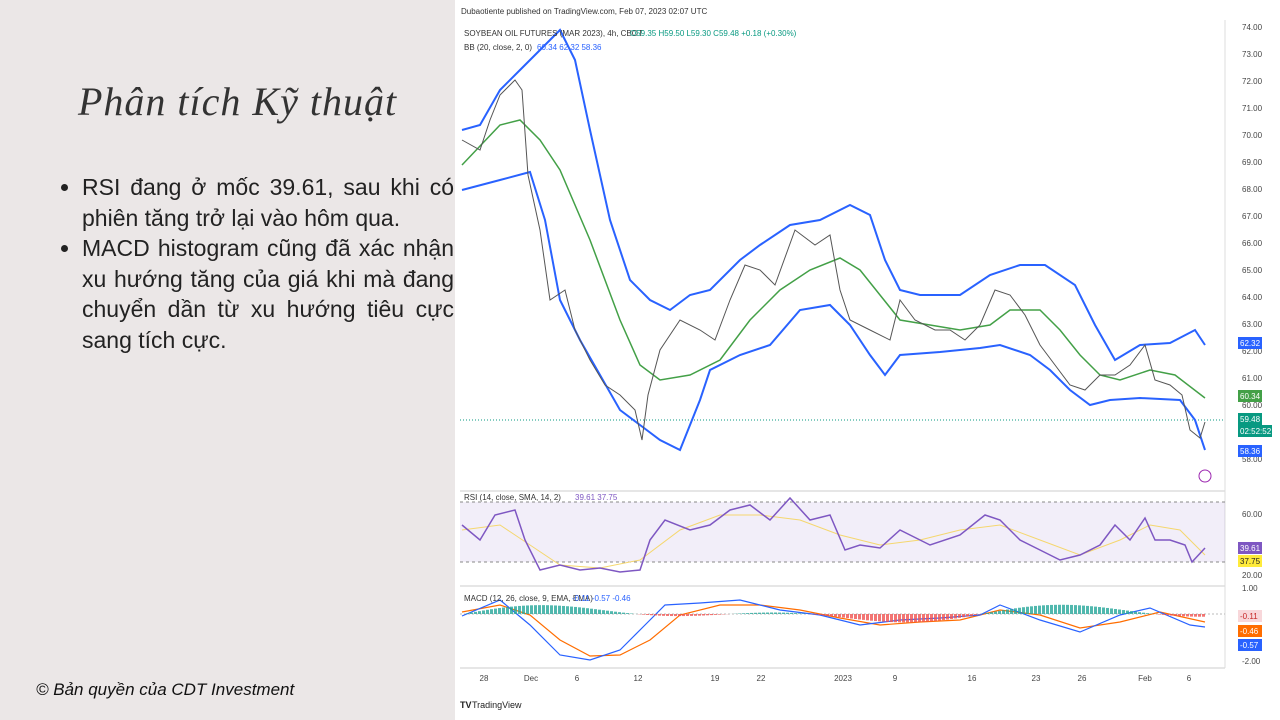 The image size is (1280, 720). Describe the element at coordinates (1145, 678) in the screenshot. I see `x-axis-label: Feb` at that location.